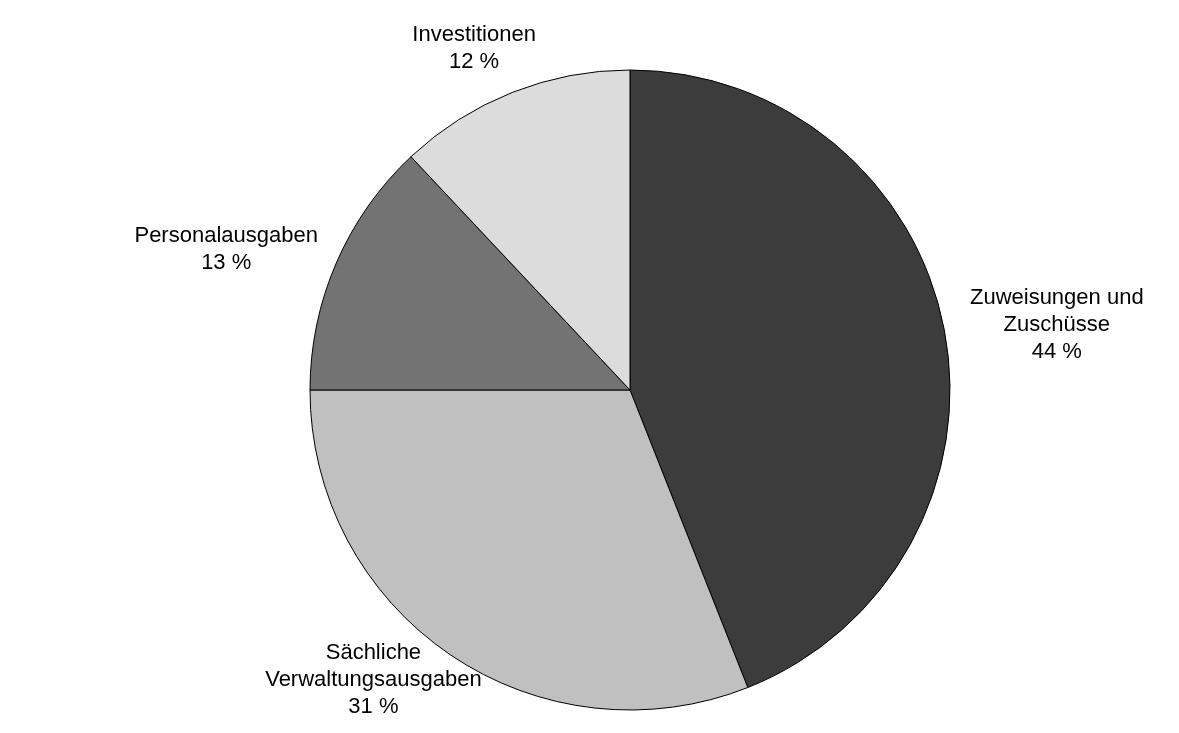 The width and height of the screenshot is (1179, 733). Describe the element at coordinates (474, 61) in the screenshot. I see `data-label: 12 %` at that location.